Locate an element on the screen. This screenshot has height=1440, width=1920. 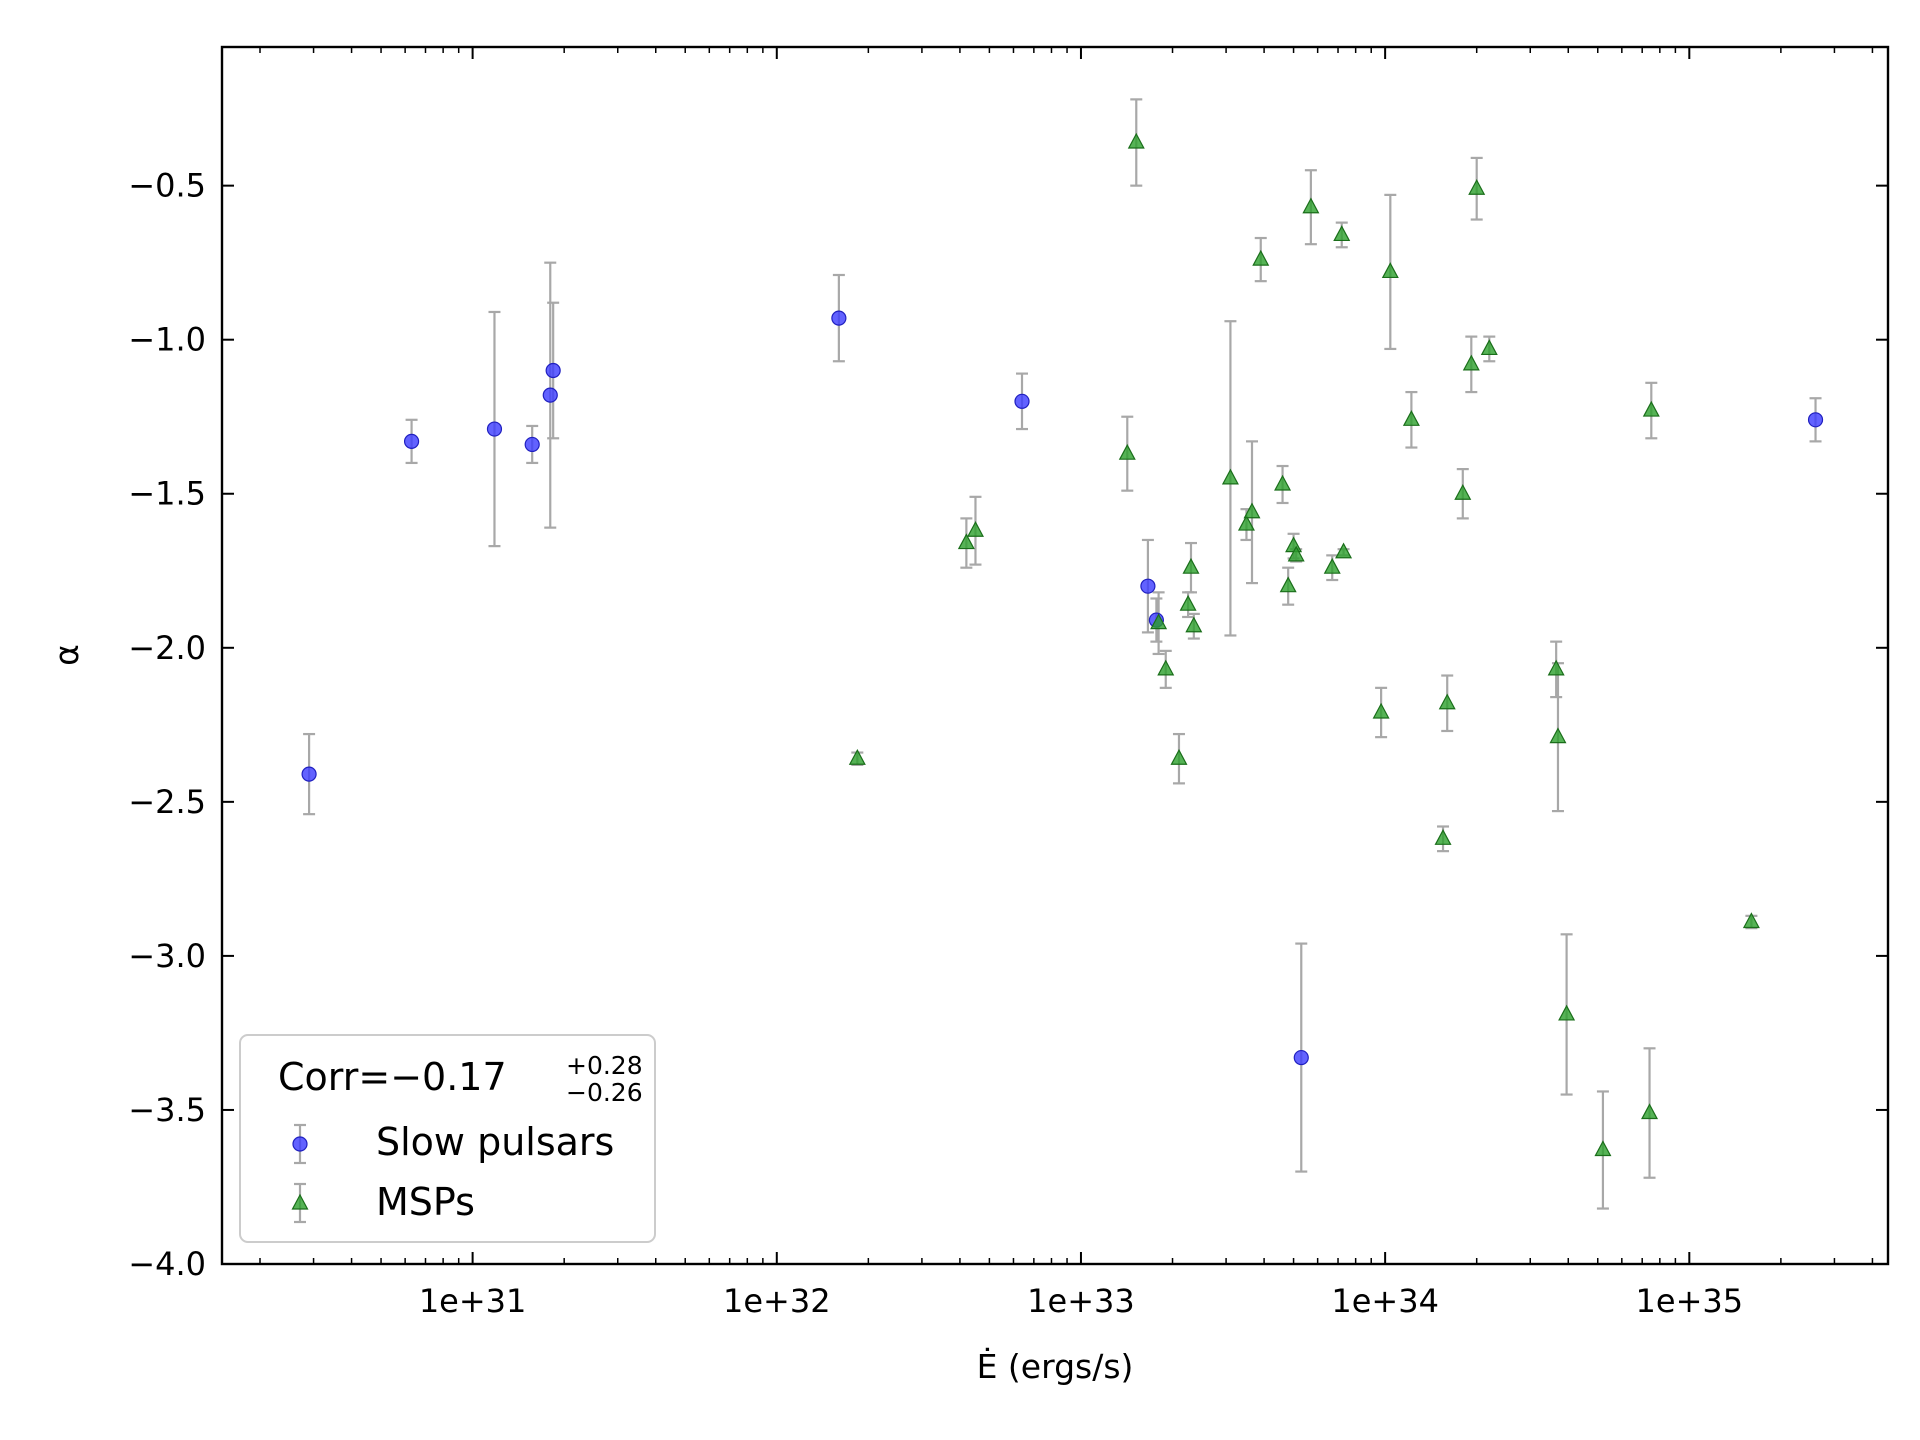
legend-label-msps: MSPs is located at coordinates (425, 1202).